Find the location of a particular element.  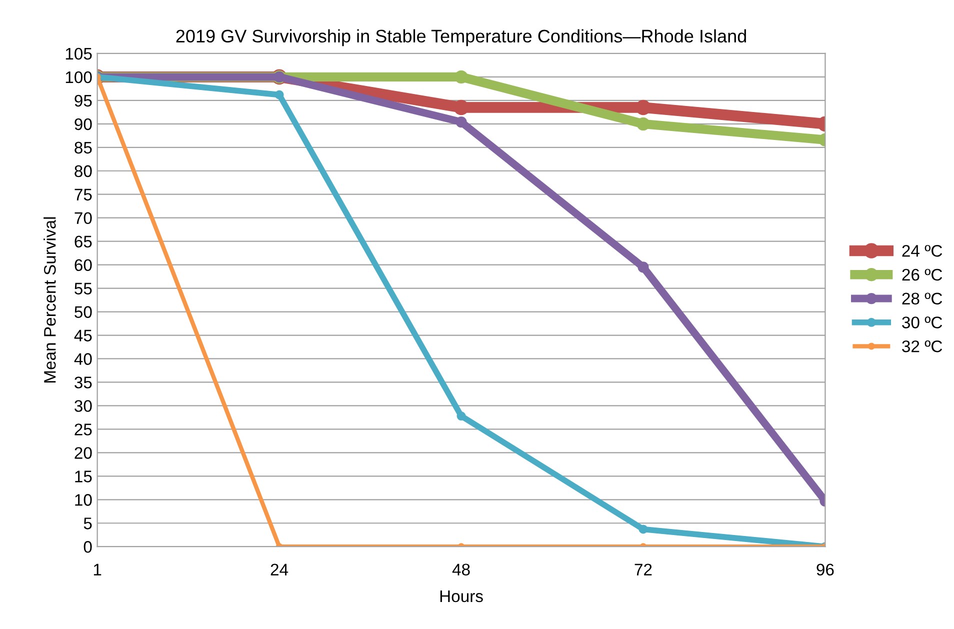

y-tick-label: 50 is located at coordinates (83, 312).